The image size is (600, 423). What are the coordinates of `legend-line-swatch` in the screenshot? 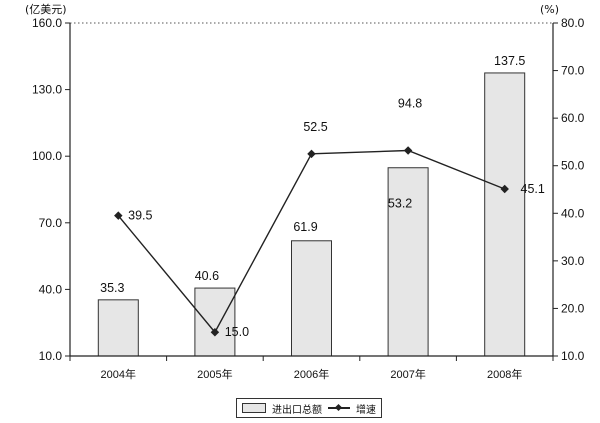 It's located at (339, 408).